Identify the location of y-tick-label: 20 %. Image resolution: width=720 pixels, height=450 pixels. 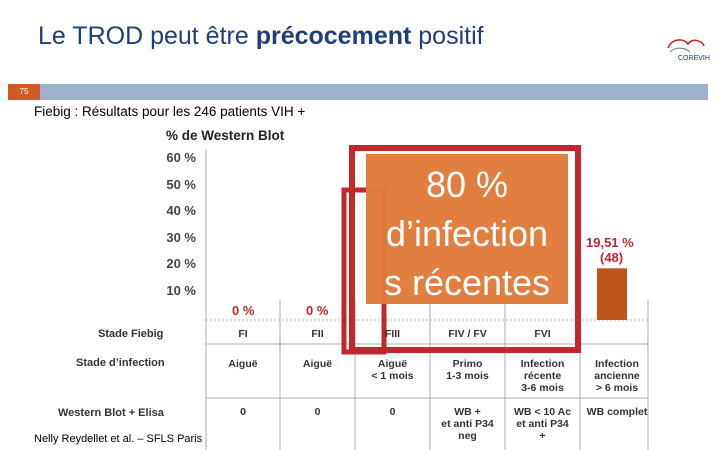
(181, 263).